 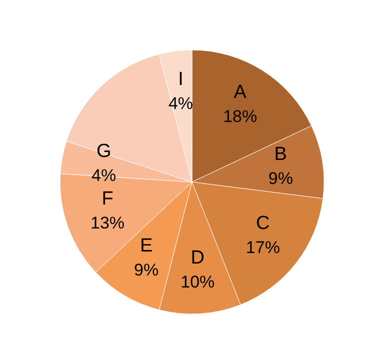 What do you see at coordinates (197, 282) in the screenshot?
I see `data-label: 10%` at bounding box center [197, 282].